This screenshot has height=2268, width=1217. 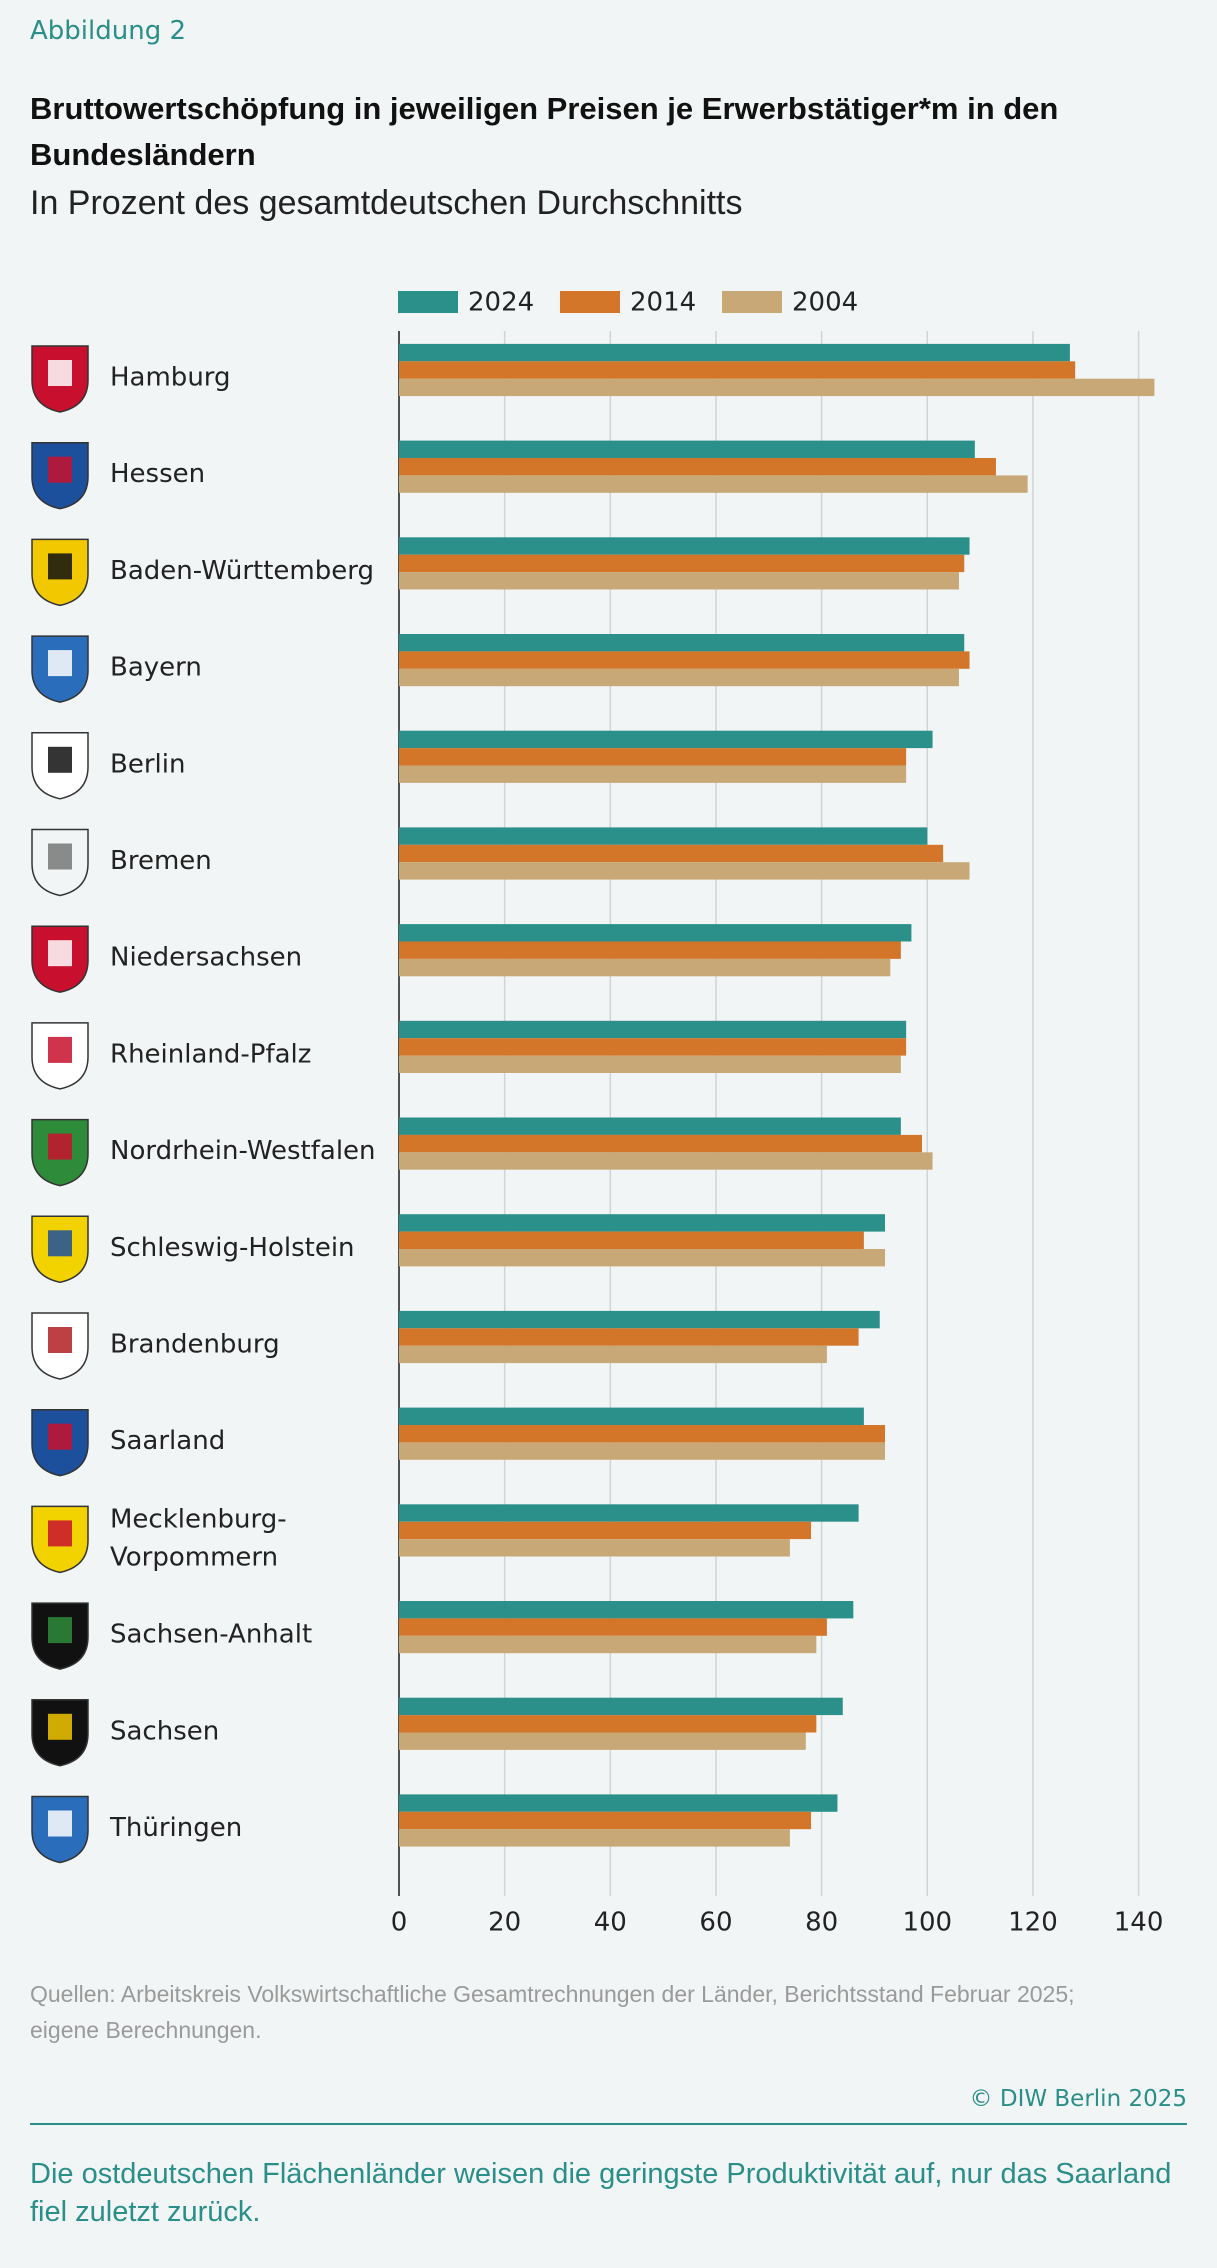 What do you see at coordinates (399, 1923) in the screenshot?
I see `x-tick-label: 0` at bounding box center [399, 1923].